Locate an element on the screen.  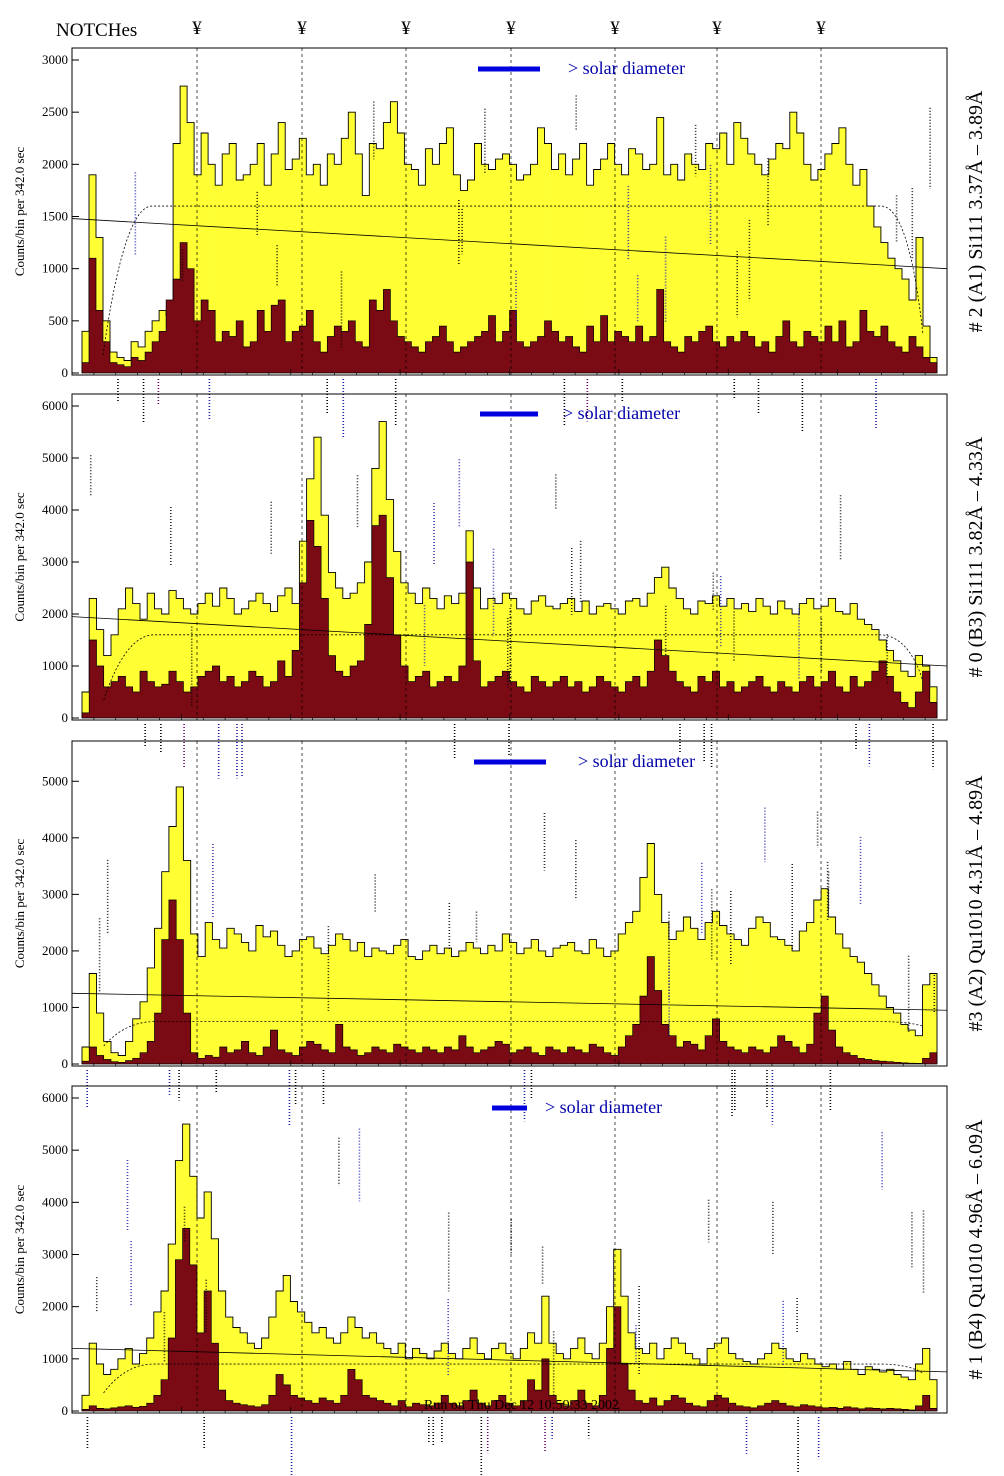
high-energy-series is located at coordinates (509, 616).